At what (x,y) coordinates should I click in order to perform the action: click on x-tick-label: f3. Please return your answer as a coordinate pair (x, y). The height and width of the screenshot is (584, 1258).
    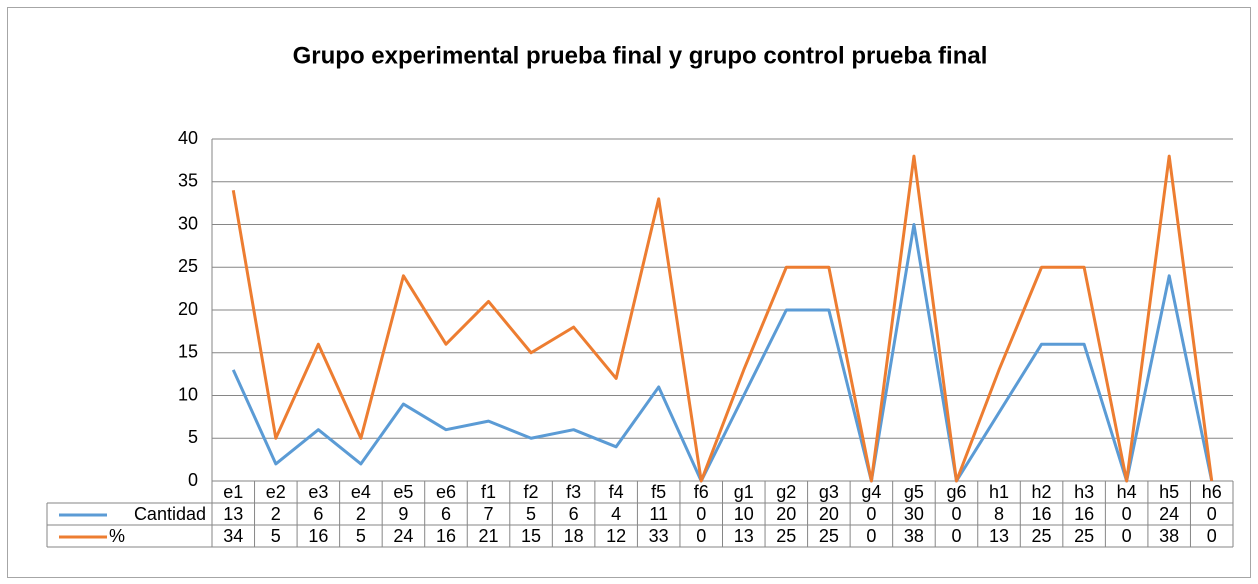
    Looking at the image, I should click on (573, 492).